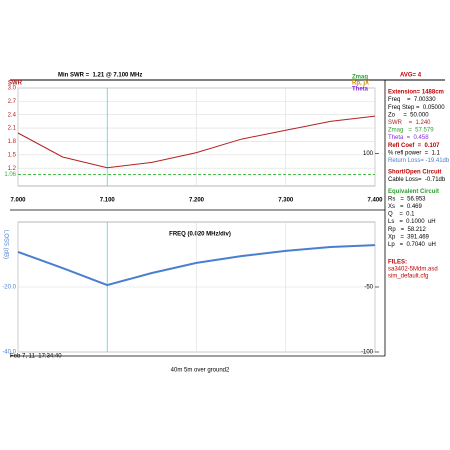 Image resolution: width=450 pixels, height=450 pixels. Describe the element at coordinates (10, 175) in the screenshot. I see `reference-label: 1.06` at that location.